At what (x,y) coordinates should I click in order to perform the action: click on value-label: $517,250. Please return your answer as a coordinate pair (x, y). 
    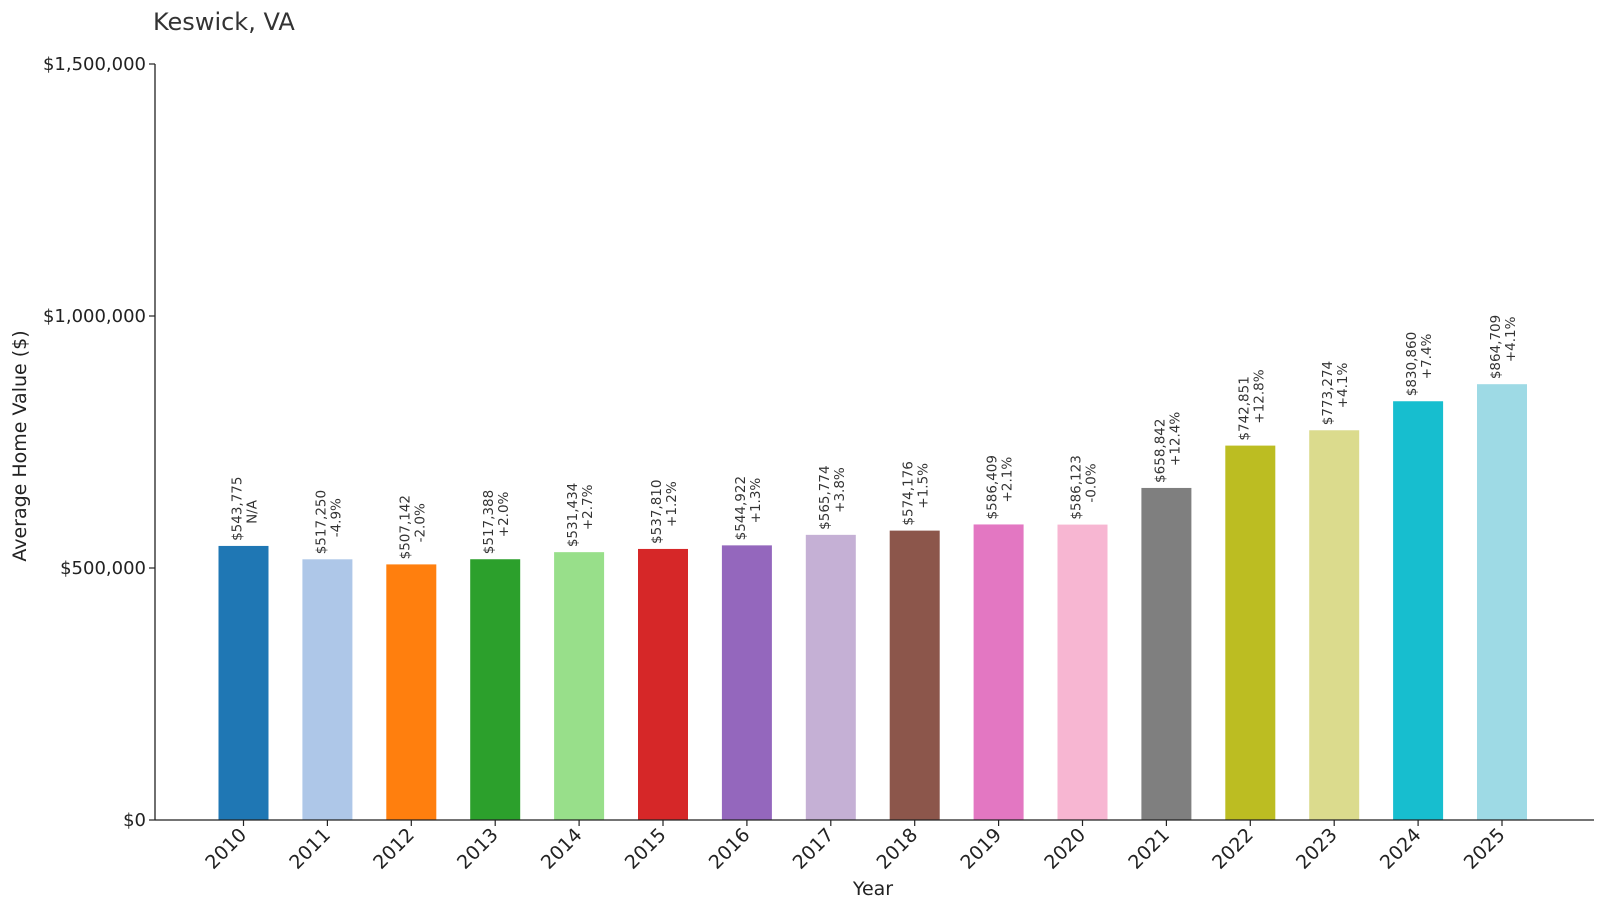
    Looking at the image, I should click on (321, 522).